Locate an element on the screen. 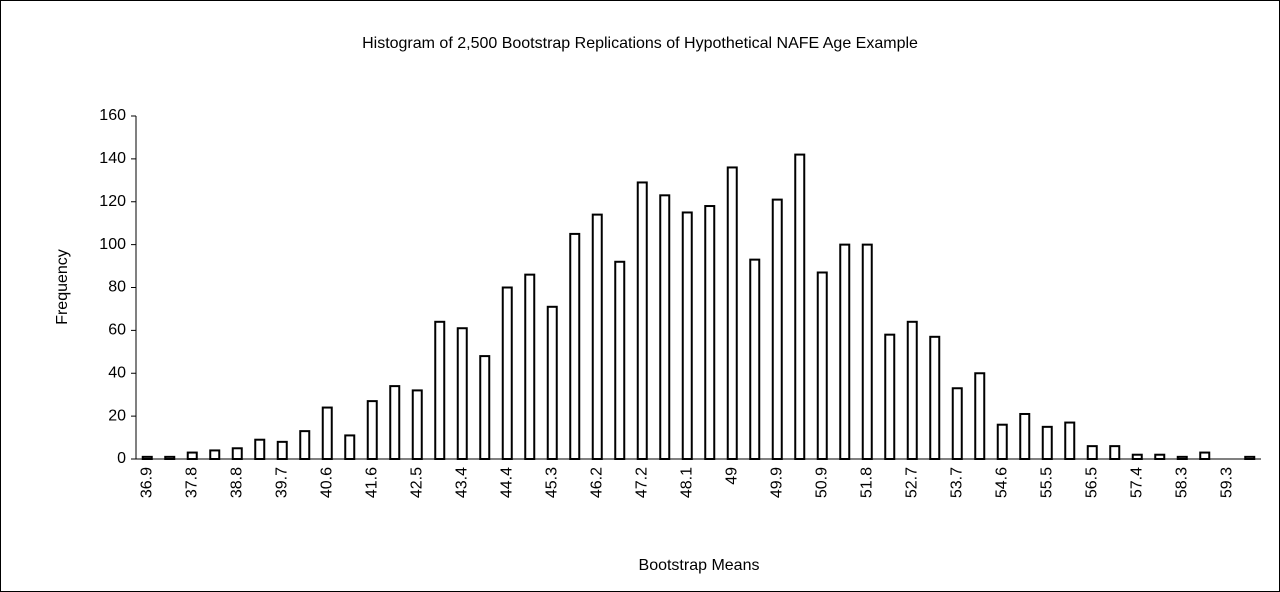 The image size is (1280, 592). x-tick-label: 53.7 is located at coordinates (956, 482).